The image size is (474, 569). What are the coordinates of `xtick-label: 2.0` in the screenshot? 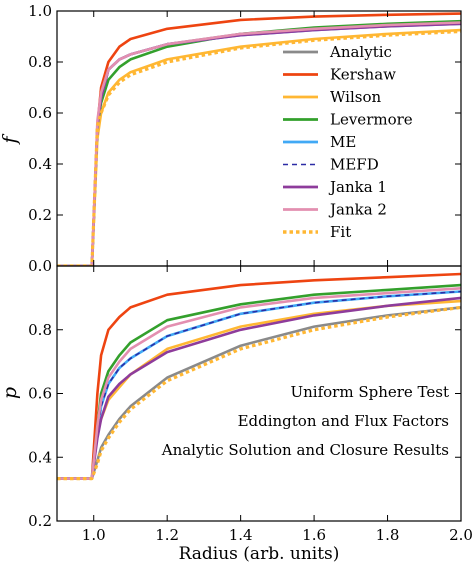 It's located at (461, 535).